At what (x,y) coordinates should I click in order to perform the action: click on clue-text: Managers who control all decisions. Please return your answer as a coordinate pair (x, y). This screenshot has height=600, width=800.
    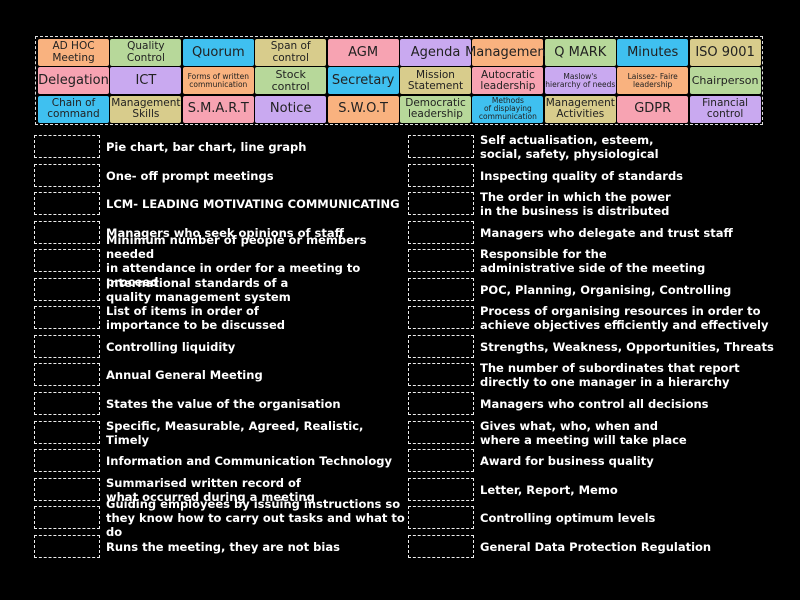
    Looking at the image, I should click on (594, 403).